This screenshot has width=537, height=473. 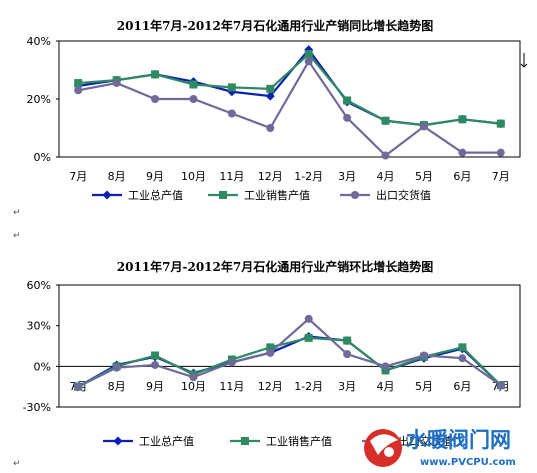 What do you see at coordinates (355, 195) in the screenshot?
I see `legend-marker-export-delivery` at bounding box center [355, 195].